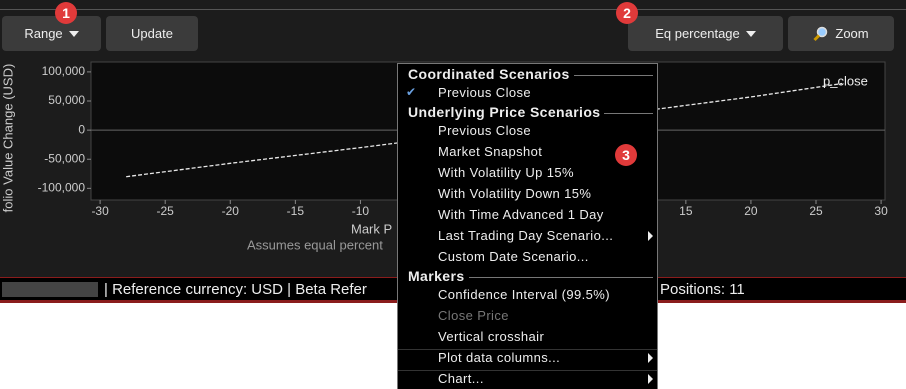 This screenshot has height=389, width=906. Describe the element at coordinates (231, 211) in the screenshot. I see `x-tick-label: -20` at that location.